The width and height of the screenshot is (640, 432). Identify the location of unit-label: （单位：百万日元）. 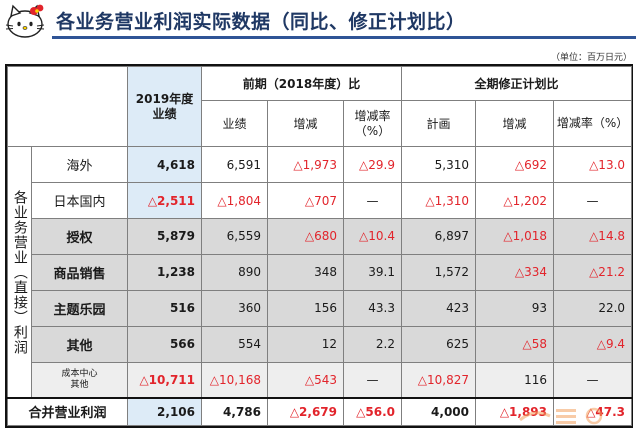
(591, 58).